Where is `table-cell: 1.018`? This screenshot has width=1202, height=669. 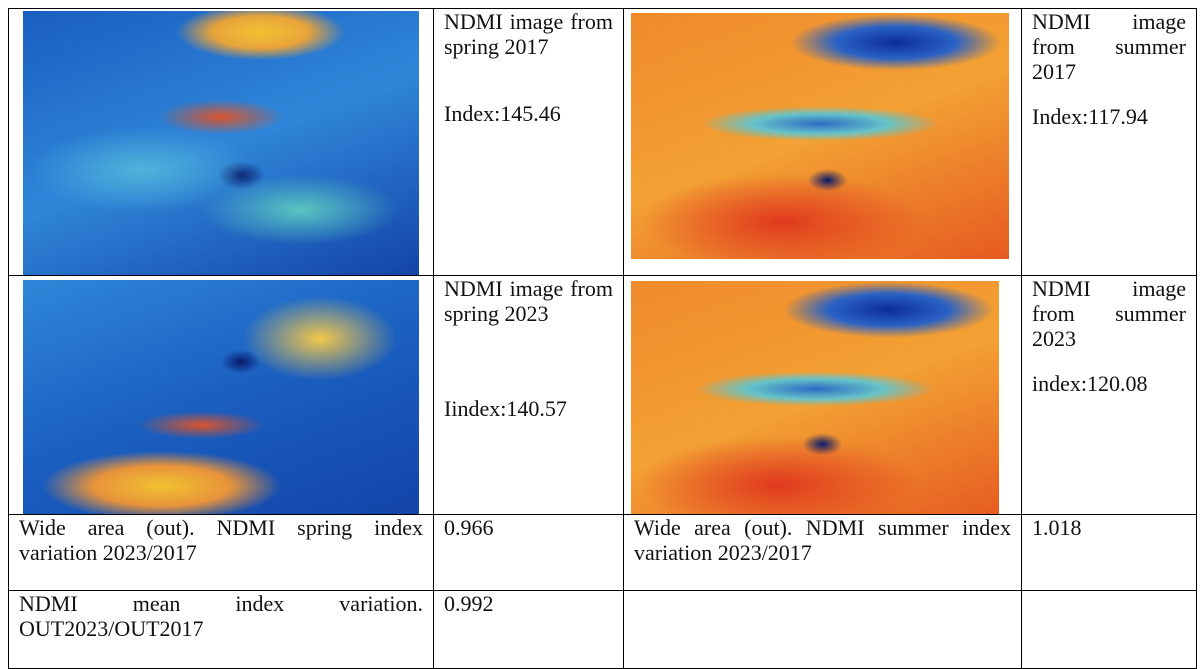 table-cell: 1.018 is located at coordinates (1109, 552).